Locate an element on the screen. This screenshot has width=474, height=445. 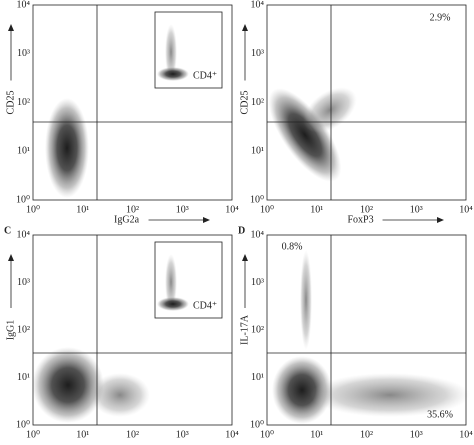
quadrant-percent: 2.9% is located at coordinates (440, 17).